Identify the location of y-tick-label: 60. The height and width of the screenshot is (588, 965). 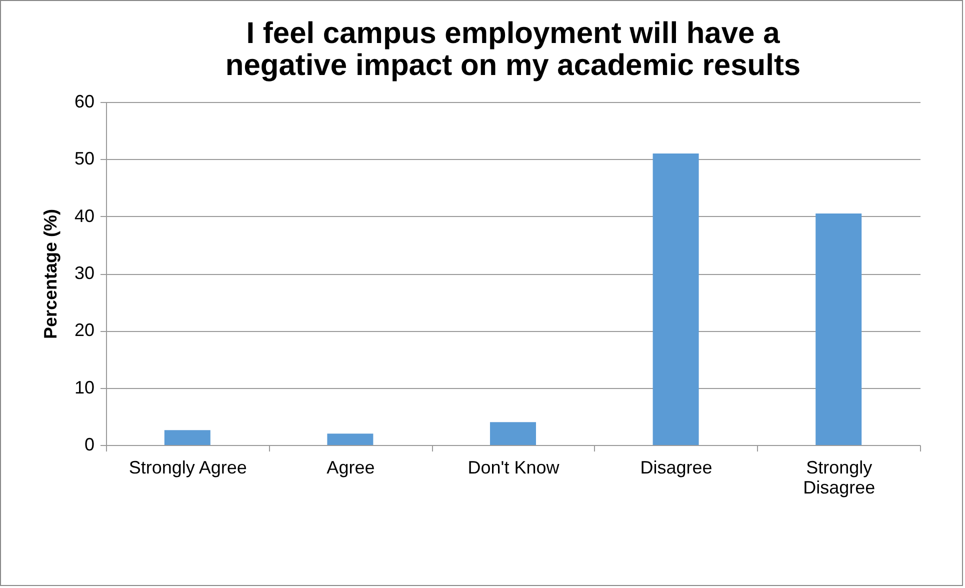
(84, 102).